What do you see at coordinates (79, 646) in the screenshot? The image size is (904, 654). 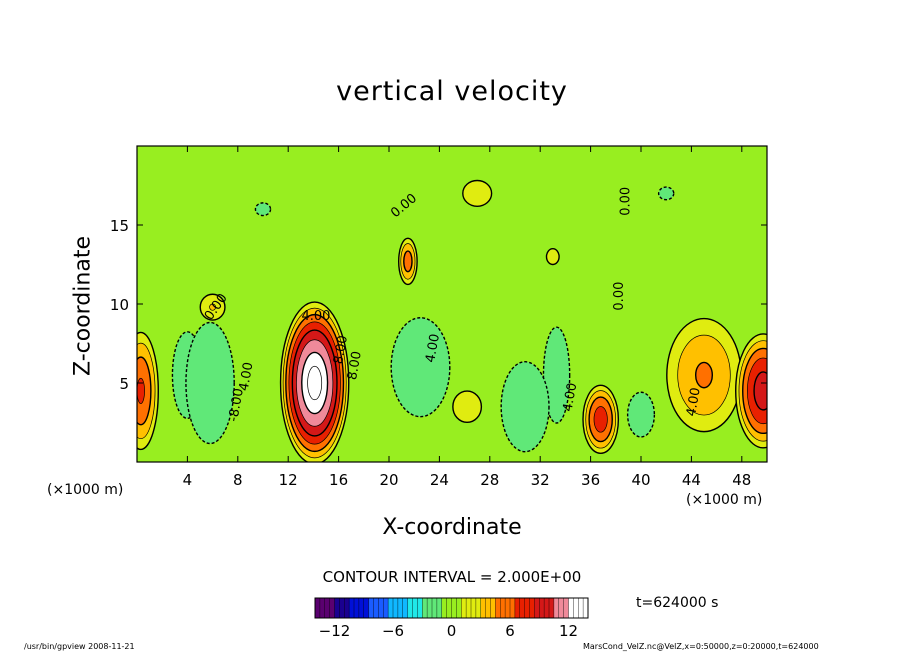 I see `footer-program-info: /usr/bin/gpview 2008-11-21` at bounding box center [79, 646].